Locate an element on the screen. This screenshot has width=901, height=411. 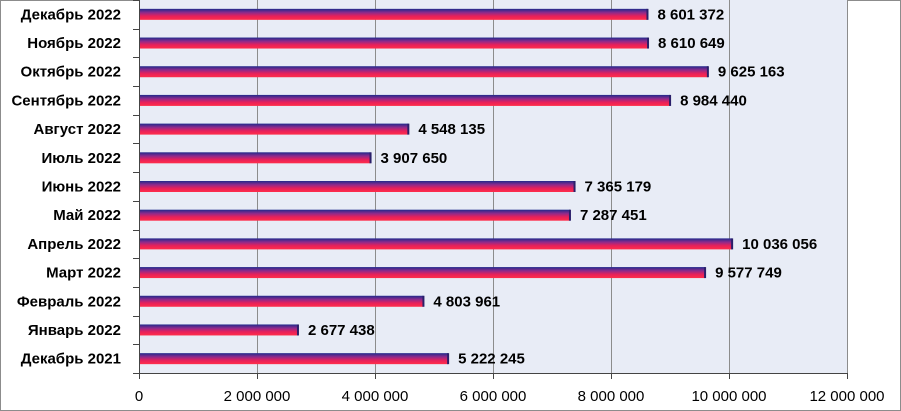
category-label: Январь 2022 is located at coordinates (74, 330).